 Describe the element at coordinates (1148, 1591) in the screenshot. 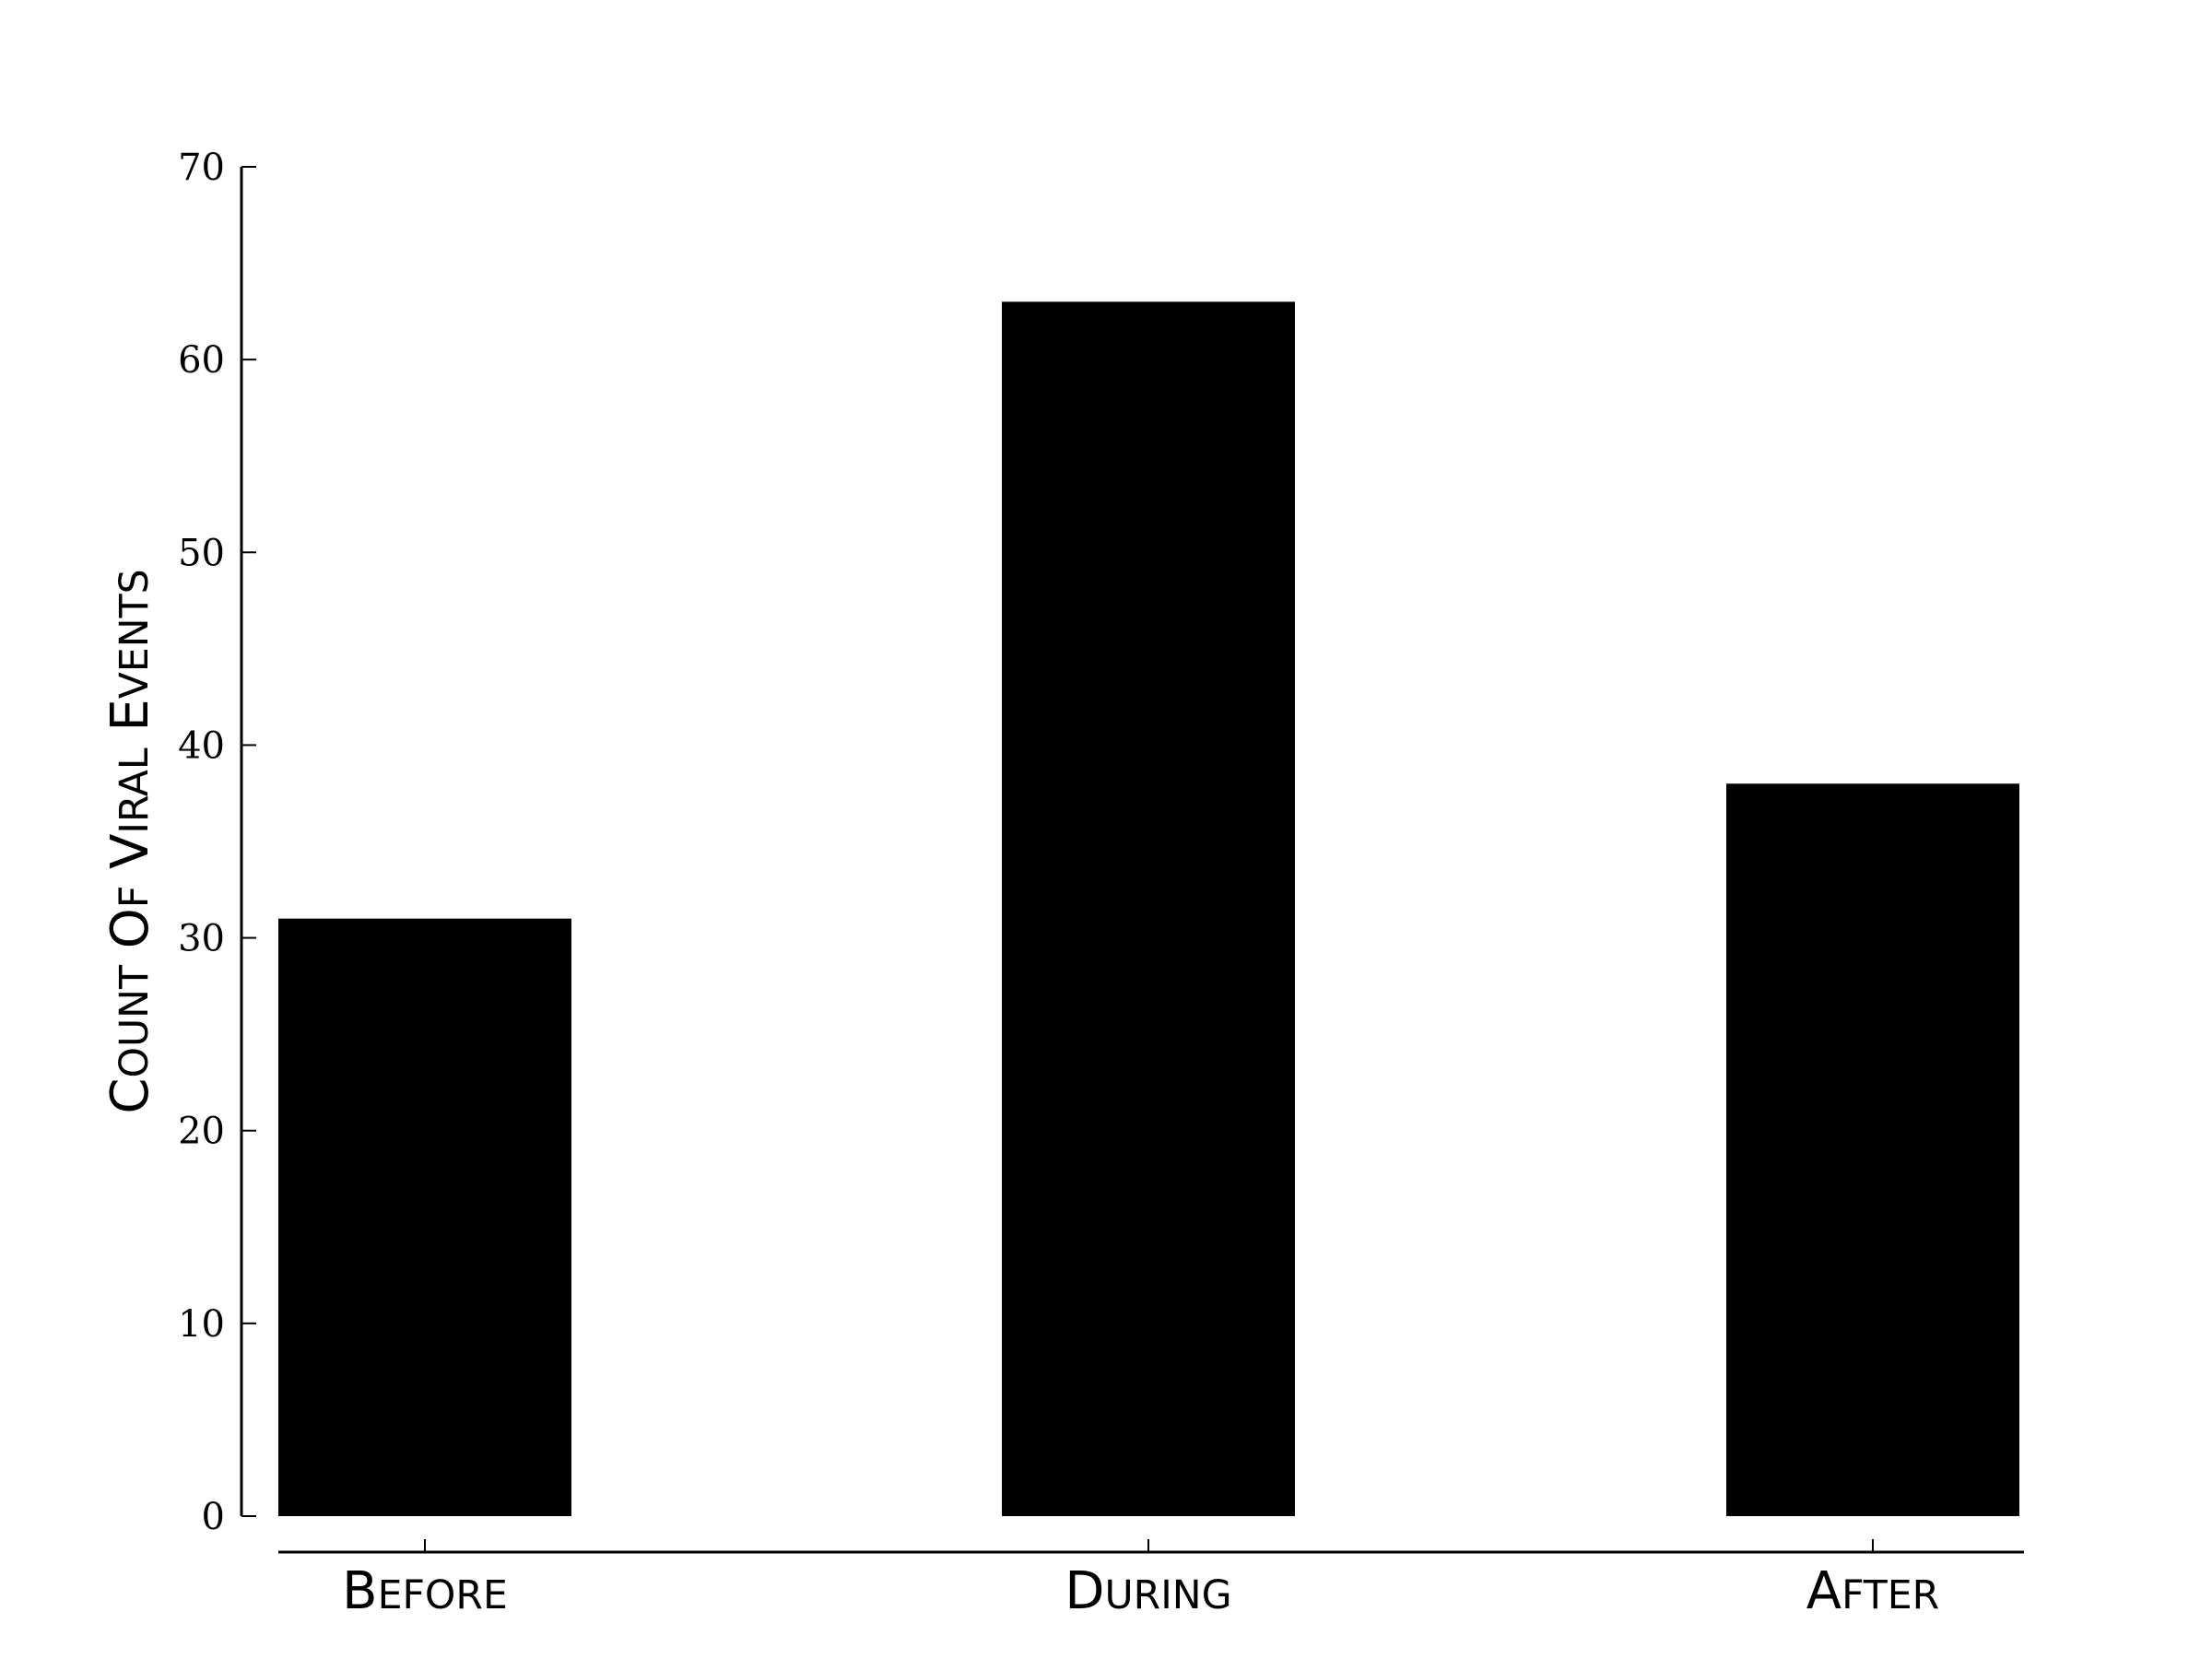

I see `x-tick-label-during: DURING` at that location.